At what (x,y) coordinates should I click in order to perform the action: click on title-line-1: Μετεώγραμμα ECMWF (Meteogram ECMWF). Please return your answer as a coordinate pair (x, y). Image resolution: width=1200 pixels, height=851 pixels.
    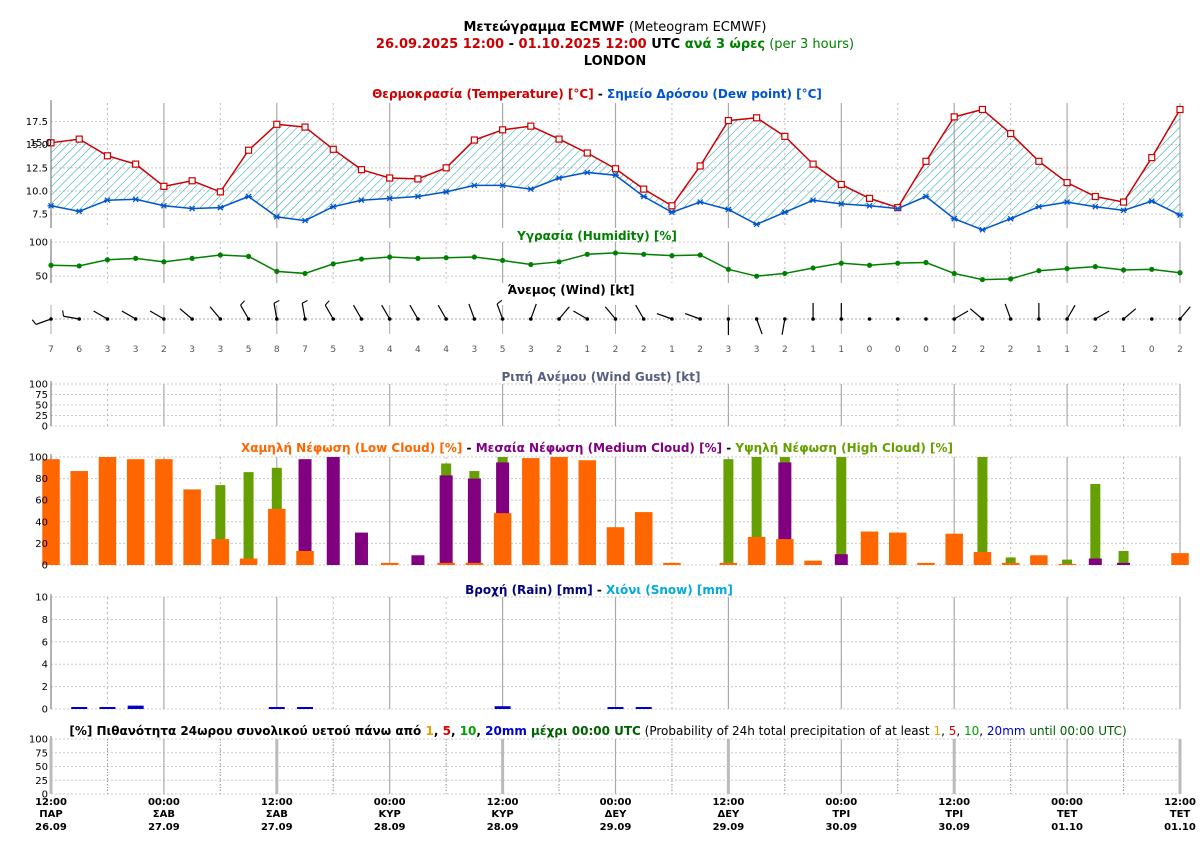
    Looking at the image, I should click on (614, 27).